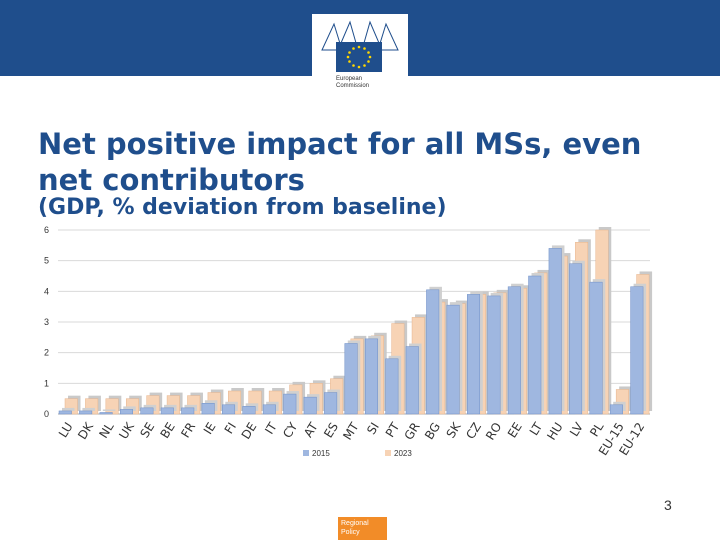 The height and width of the screenshot is (540, 720). Describe the element at coordinates (388, 453) in the screenshot. I see `legend-swatch-2023` at that location.